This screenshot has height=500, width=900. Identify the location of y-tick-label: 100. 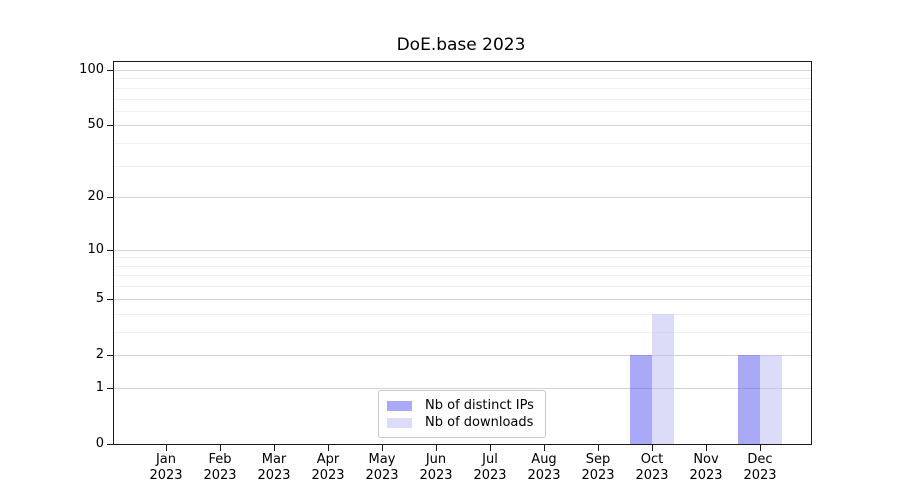
(91, 69).